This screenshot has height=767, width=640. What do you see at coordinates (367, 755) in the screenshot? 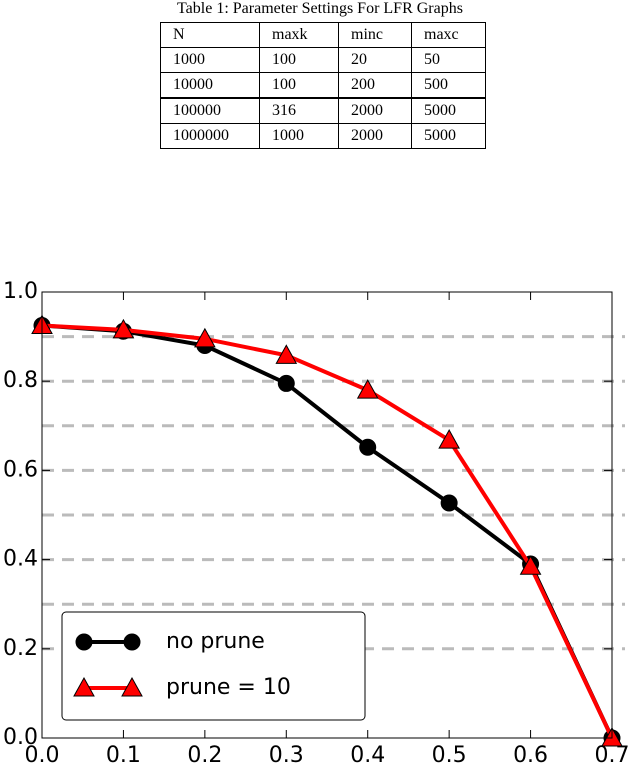
I see `x-tick-label: 0.4` at bounding box center [367, 755].